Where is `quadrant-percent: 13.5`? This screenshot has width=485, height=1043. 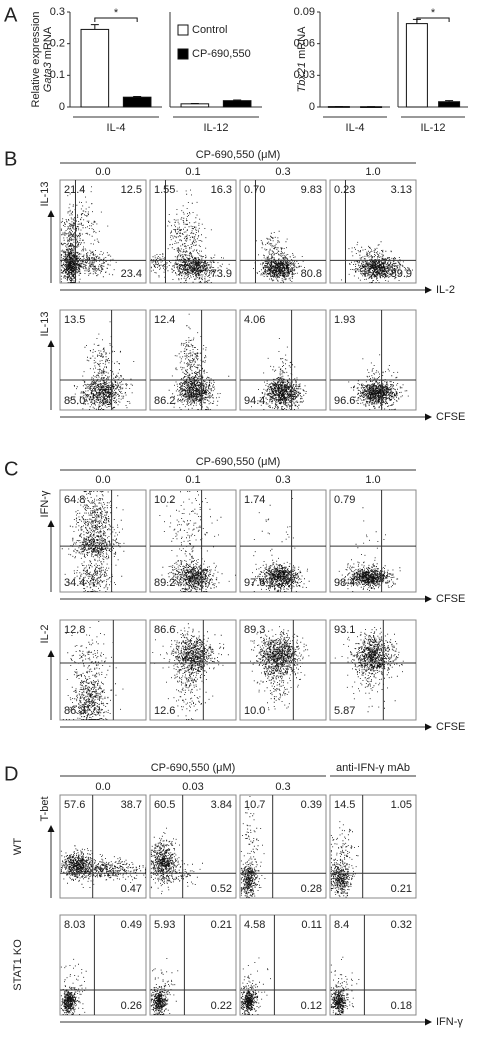 quadrant-percent: 13.5 is located at coordinates (74, 320).